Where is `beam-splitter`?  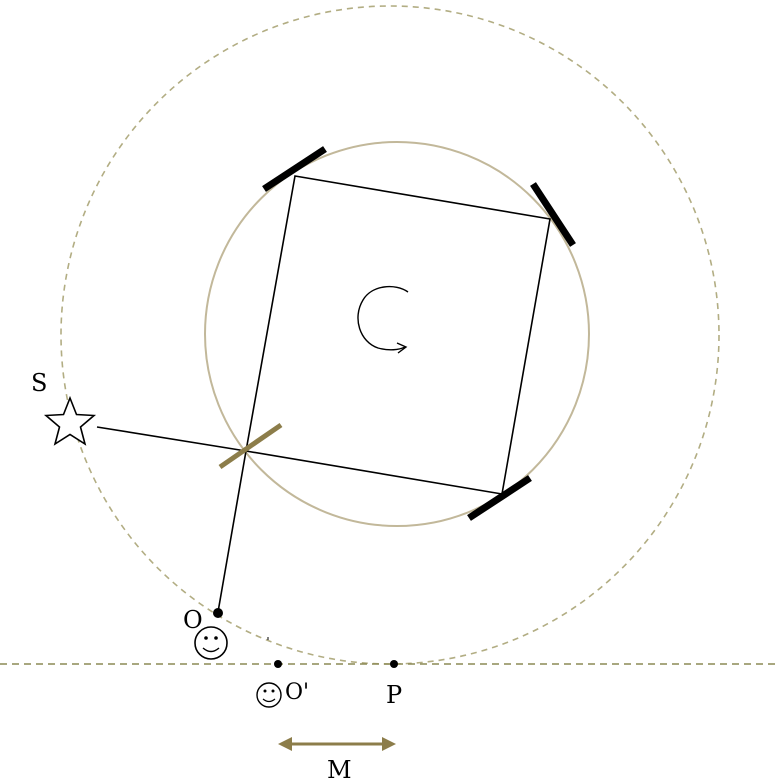 beam-splitter is located at coordinates (250, 446).